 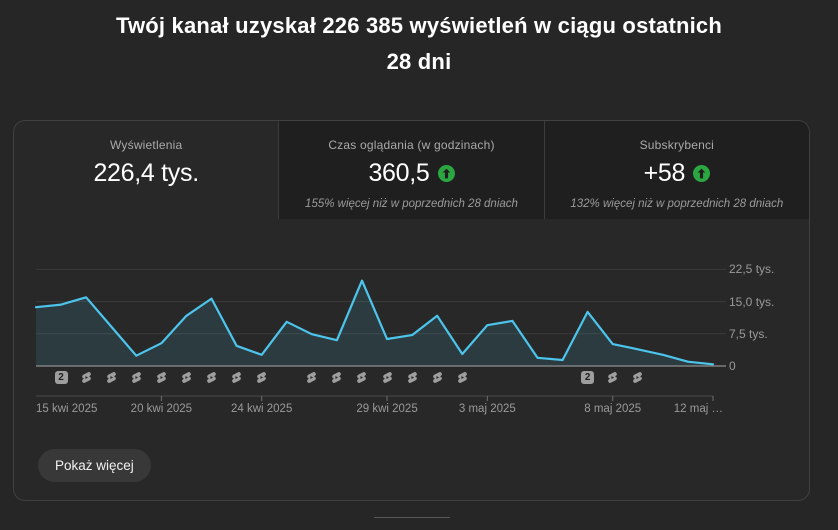 I want to click on page-title-line2: 28 dni, so click(x=419, y=61).